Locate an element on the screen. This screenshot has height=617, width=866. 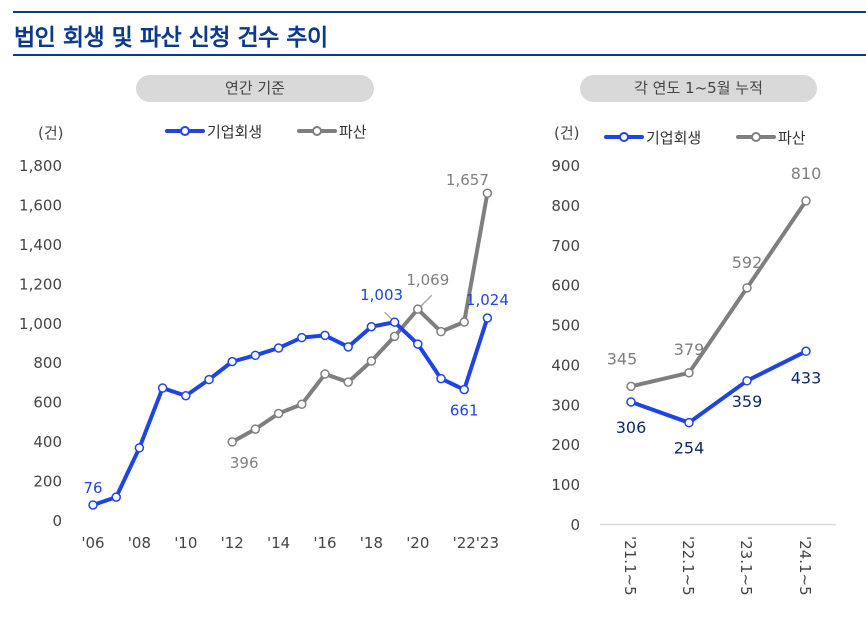
y-tick-label: 1,000 is located at coordinates (40, 324).